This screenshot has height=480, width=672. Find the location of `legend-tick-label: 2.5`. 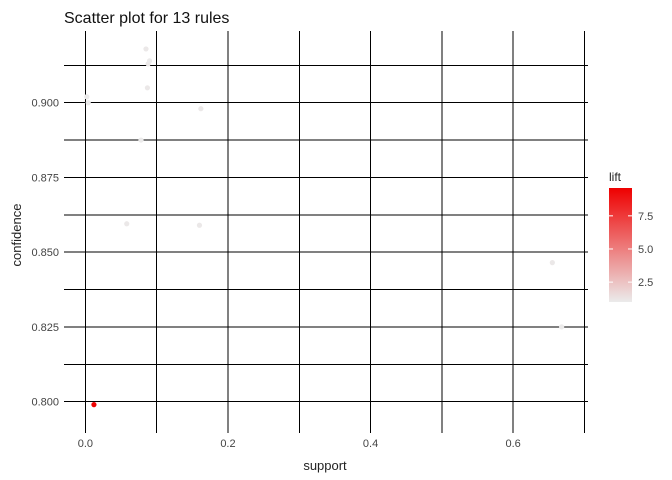

legend-tick-label: 2.5 is located at coordinates (645, 283).